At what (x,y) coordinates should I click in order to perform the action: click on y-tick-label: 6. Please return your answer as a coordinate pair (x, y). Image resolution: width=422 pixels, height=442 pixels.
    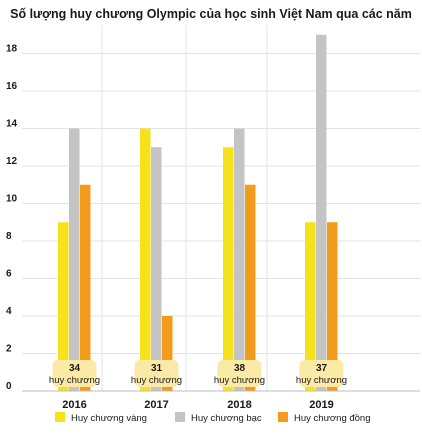
    Looking at the image, I should click on (9, 274).